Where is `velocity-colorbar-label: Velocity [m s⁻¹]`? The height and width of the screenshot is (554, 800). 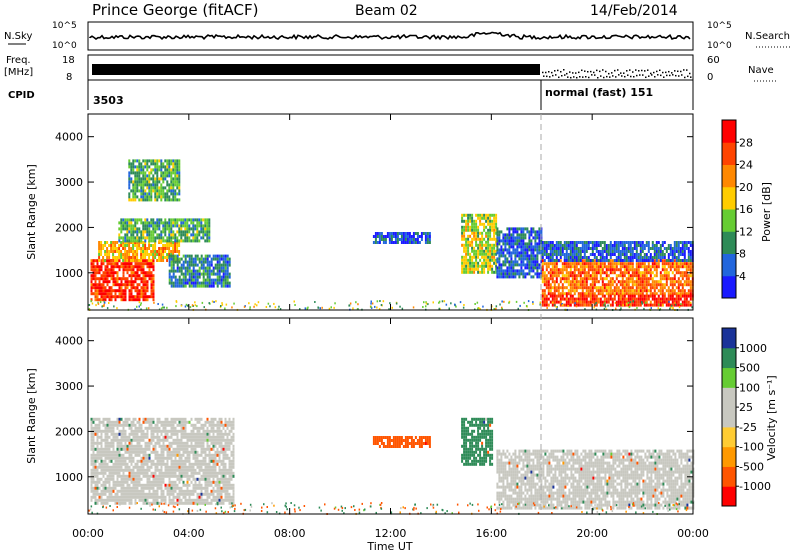 velocity-colorbar-label: Velocity [m s⁻¹] is located at coordinates (771, 417).